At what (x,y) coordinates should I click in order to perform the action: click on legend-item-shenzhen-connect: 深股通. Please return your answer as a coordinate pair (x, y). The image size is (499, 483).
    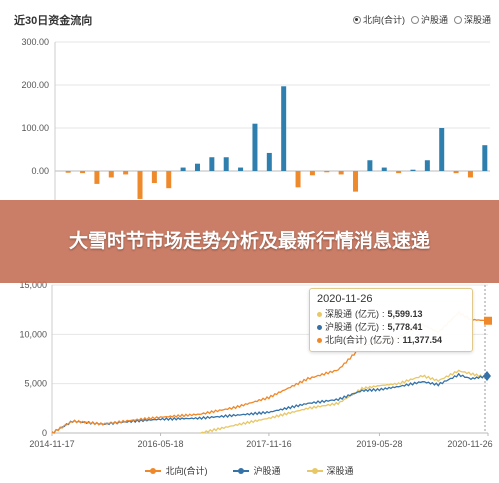
    Looking at the image, I should click on (330, 470).